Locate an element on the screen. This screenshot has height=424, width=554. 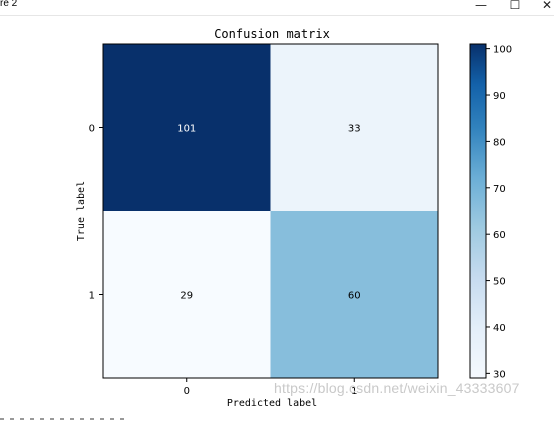
x-tick-label: 1 is located at coordinates (354, 391).